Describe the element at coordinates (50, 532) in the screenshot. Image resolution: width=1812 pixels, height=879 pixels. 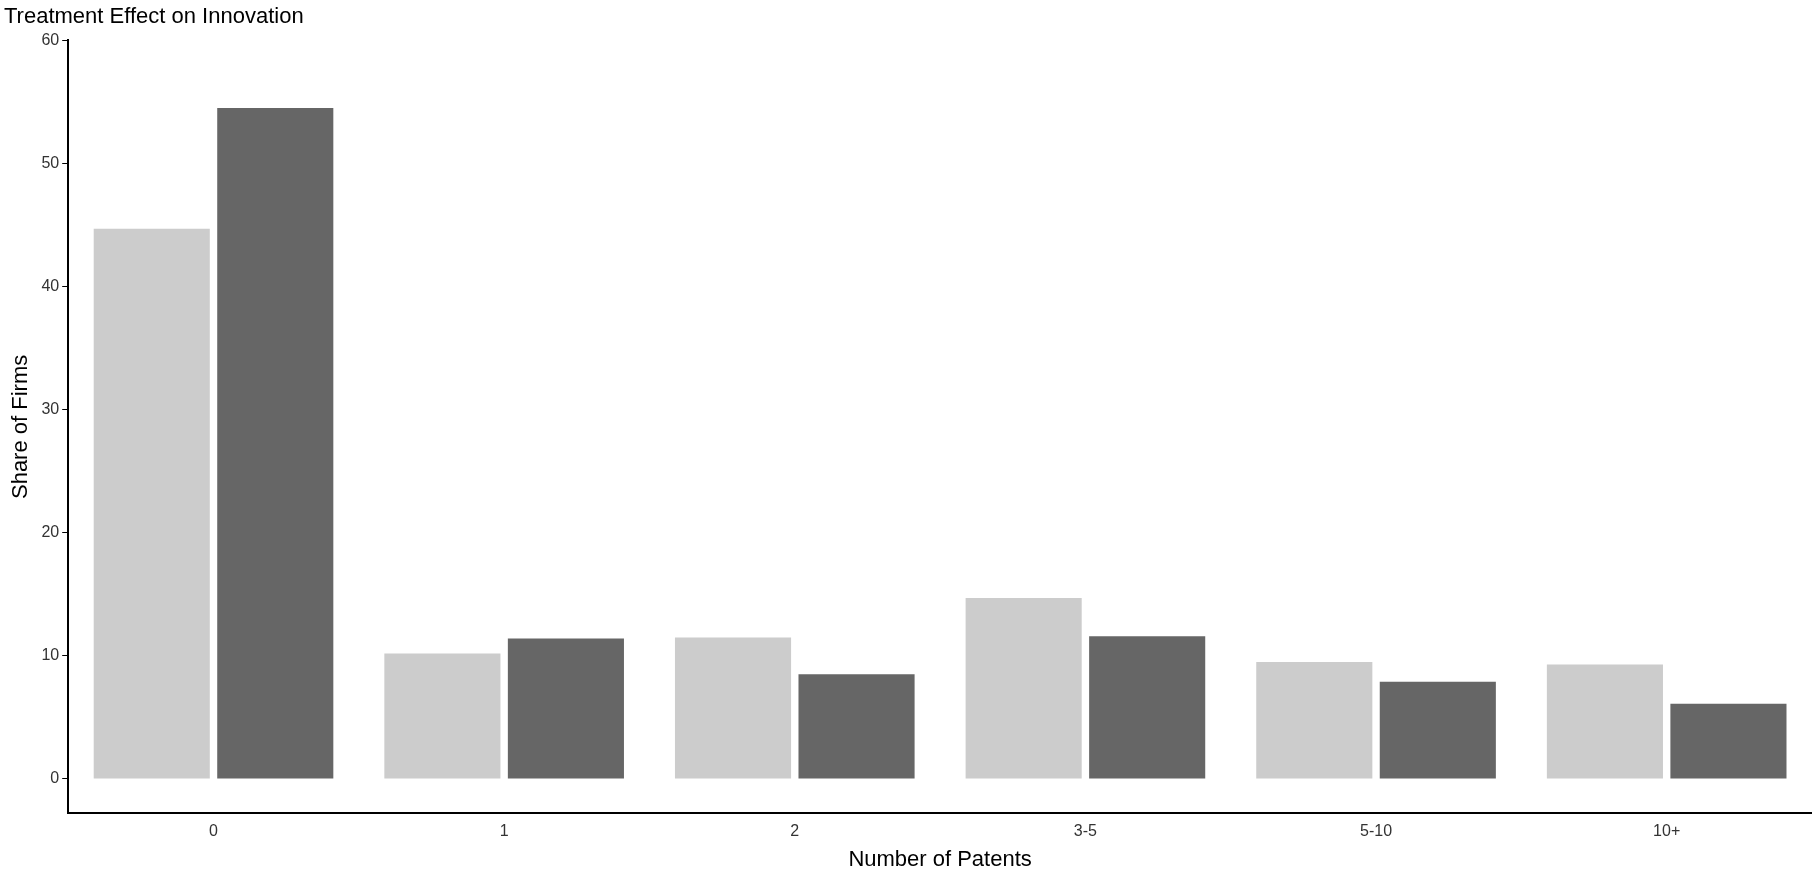
I see `y-tick-label: 20` at that location.